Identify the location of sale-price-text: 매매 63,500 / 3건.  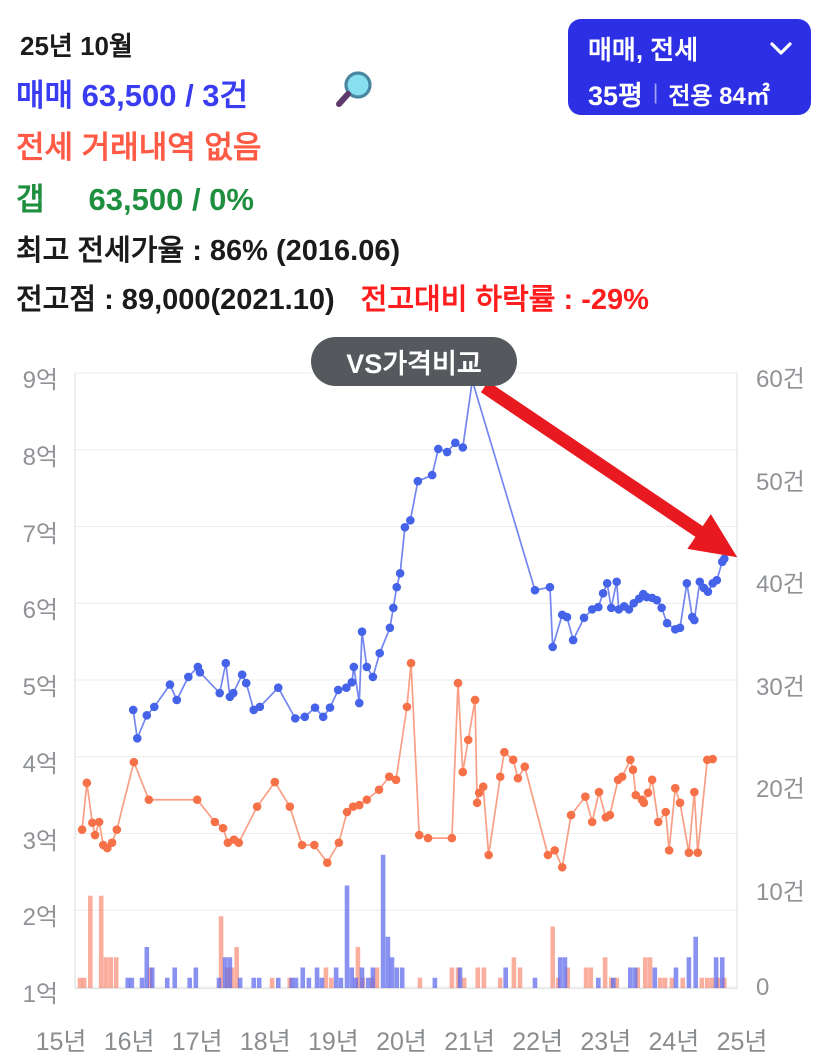
(132, 95).